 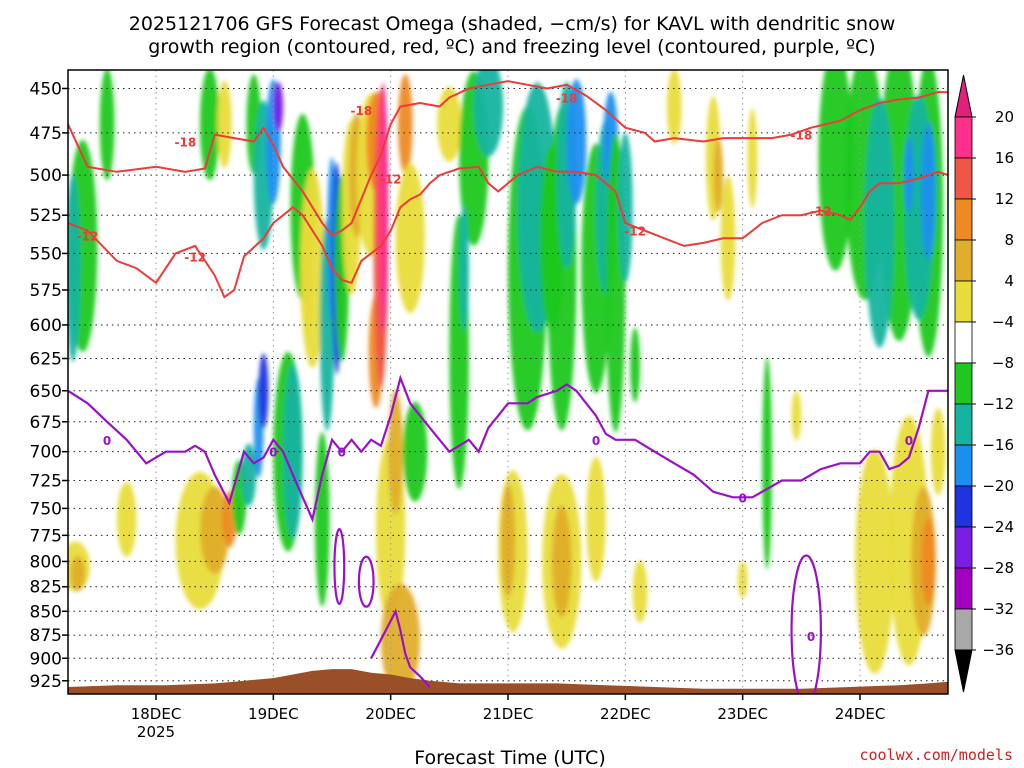 I want to click on colorbar-label: −32, so click(x=998, y=609).